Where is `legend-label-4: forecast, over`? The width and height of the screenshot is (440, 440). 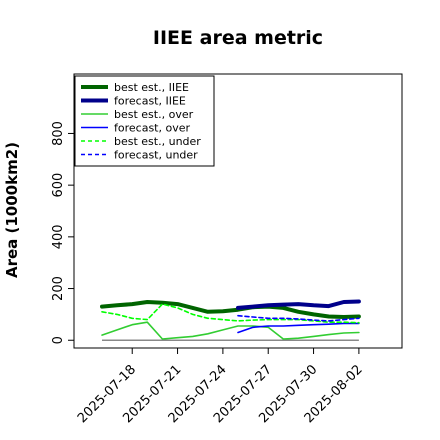 legend-label-4: forecast, over is located at coordinates (152, 128).